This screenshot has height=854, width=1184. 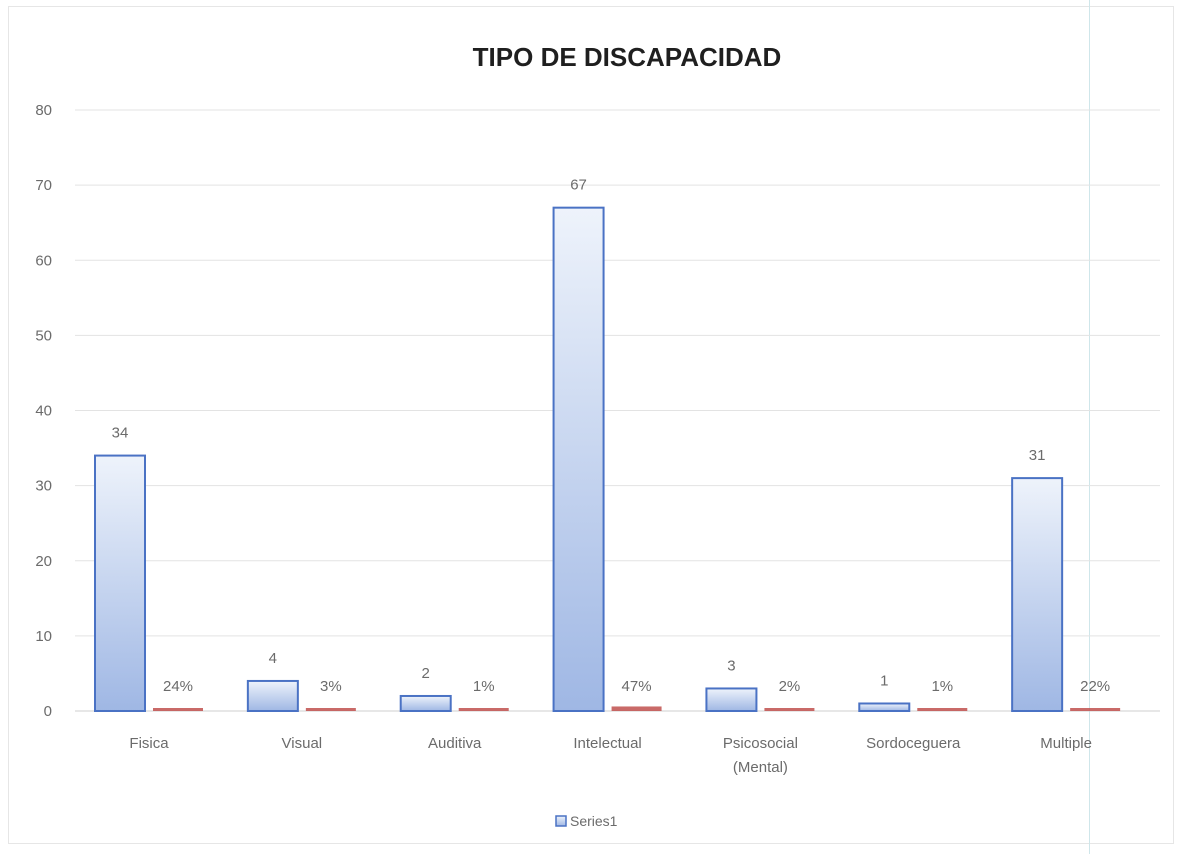 What do you see at coordinates (627, 57) in the screenshot?
I see `chart-title: TIPO DE DISCAPACIDAD` at bounding box center [627, 57].